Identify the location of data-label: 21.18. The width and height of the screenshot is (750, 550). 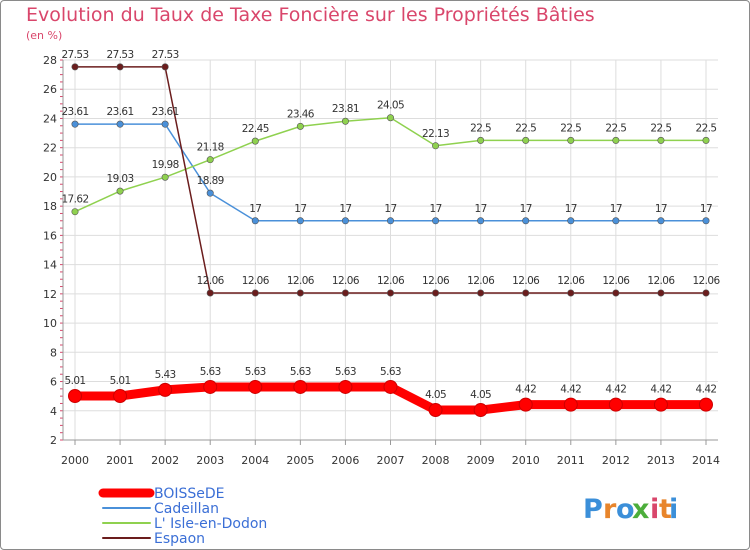
(210, 148).